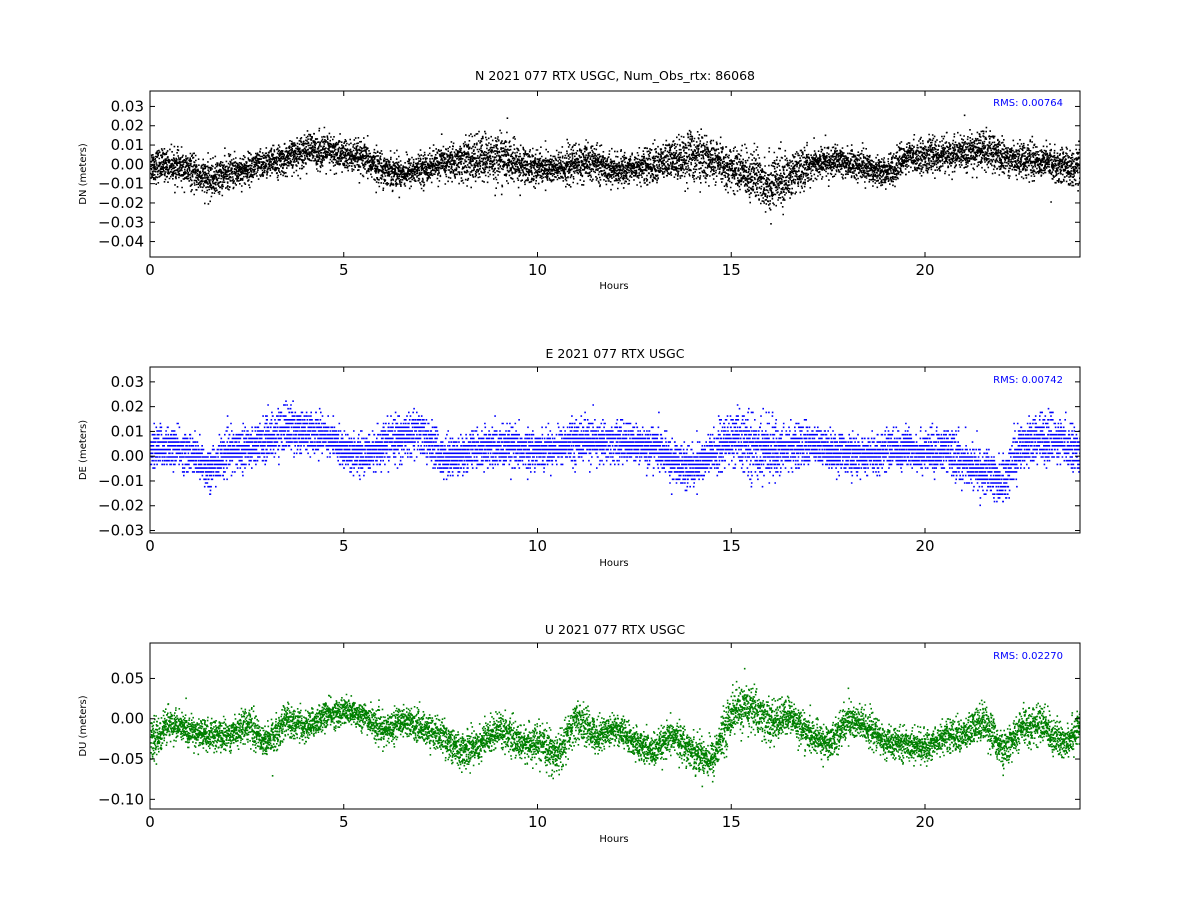 The image size is (1200, 904). What do you see at coordinates (537, 270) in the screenshot?
I see `x-tick-label-north-10: 10` at bounding box center [537, 270].